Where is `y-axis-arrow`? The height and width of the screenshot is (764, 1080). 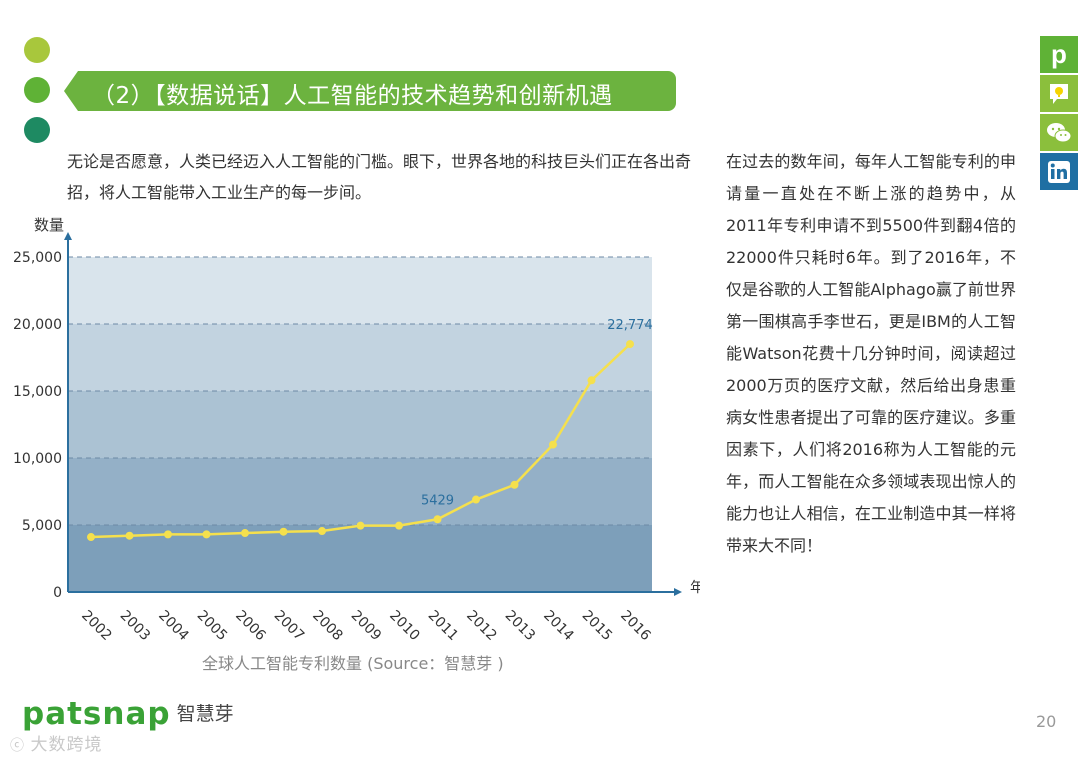 y-axis-arrow is located at coordinates (68, 236).